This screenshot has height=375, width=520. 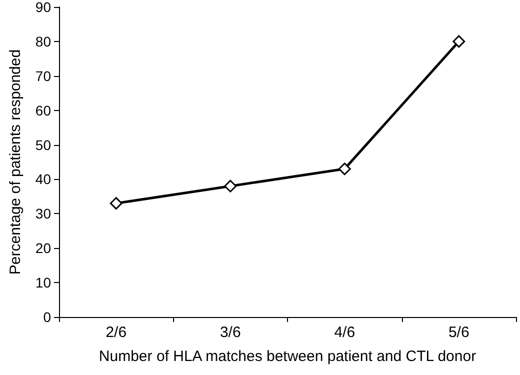 I want to click on y-tick-label: 80, so click(x=43, y=41).